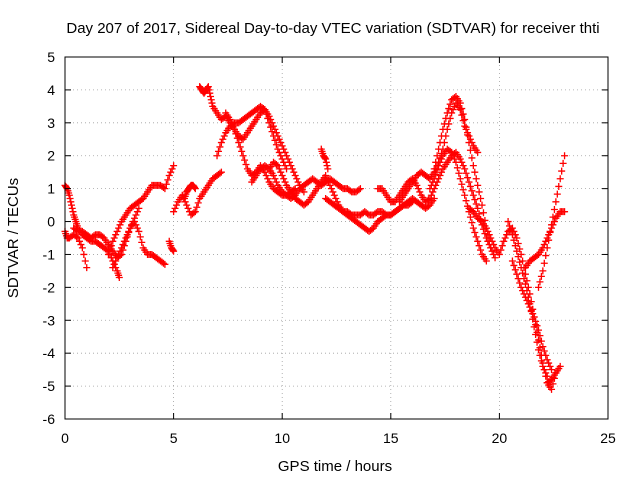 The image size is (640, 480). Describe the element at coordinates (51, 156) in the screenshot. I see `y-tick-label: 2` at that location.